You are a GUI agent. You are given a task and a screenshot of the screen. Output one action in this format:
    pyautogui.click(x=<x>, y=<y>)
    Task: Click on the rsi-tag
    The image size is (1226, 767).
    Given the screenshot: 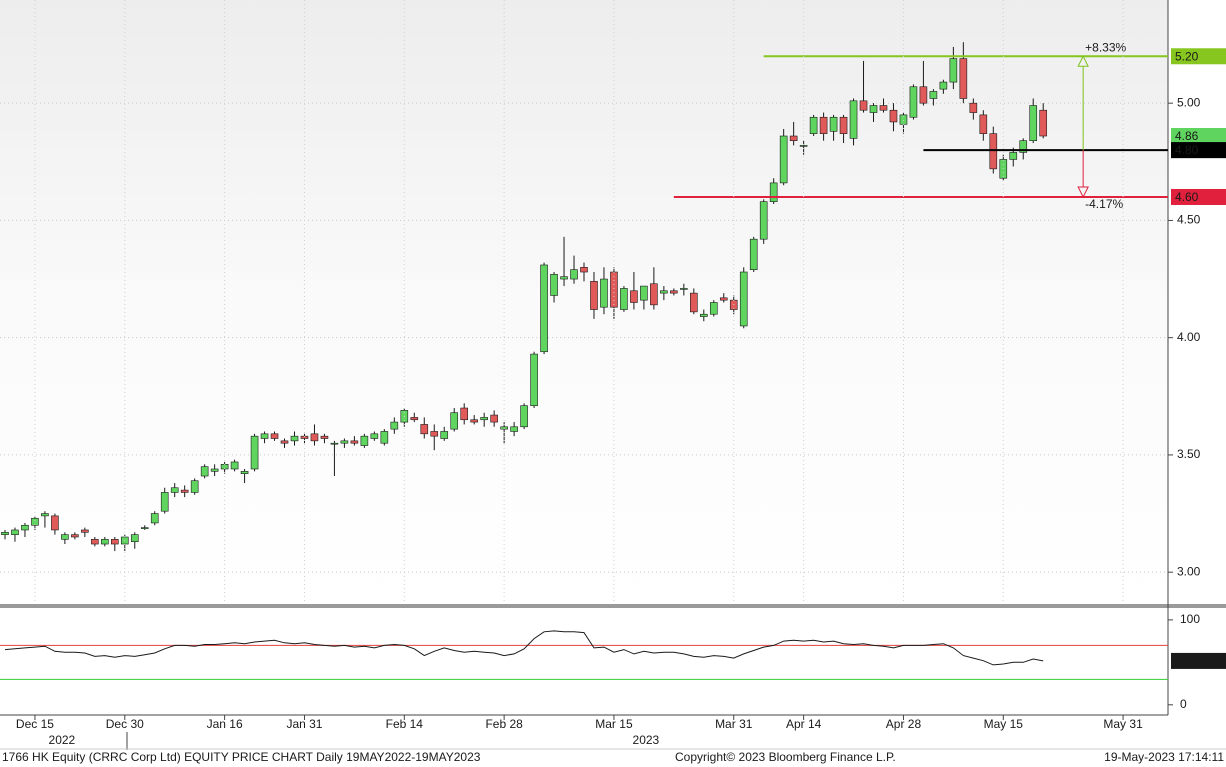 What is the action you would take?
    pyautogui.click(x=1198, y=660)
    